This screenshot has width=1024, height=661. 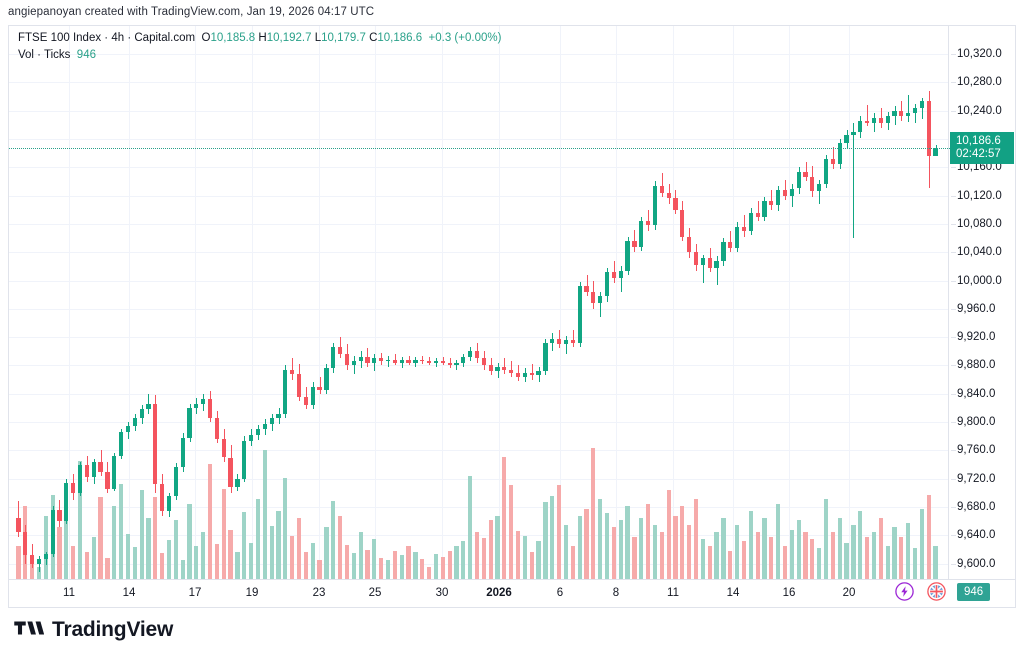 I want to click on time-axis-tick: 20, so click(x=849, y=593).